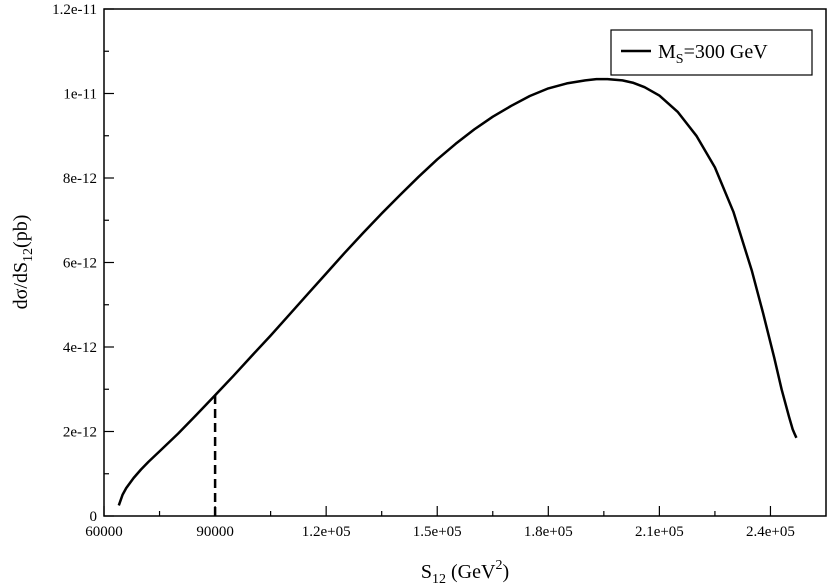 The image size is (830, 586). What do you see at coordinates (80, 179) in the screenshot?
I see `y-tick-label: 8e-12` at bounding box center [80, 179].